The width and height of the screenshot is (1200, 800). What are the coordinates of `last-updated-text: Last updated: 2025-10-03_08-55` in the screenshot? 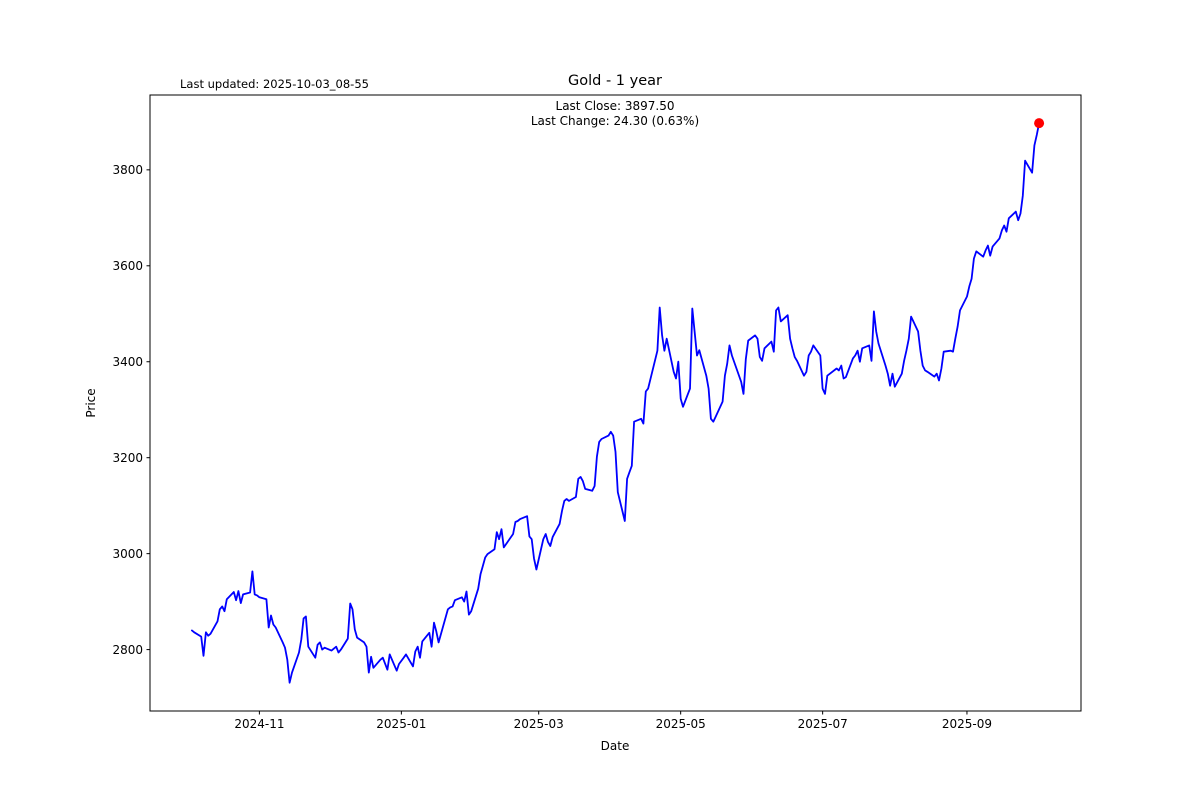 It's located at (274, 84).